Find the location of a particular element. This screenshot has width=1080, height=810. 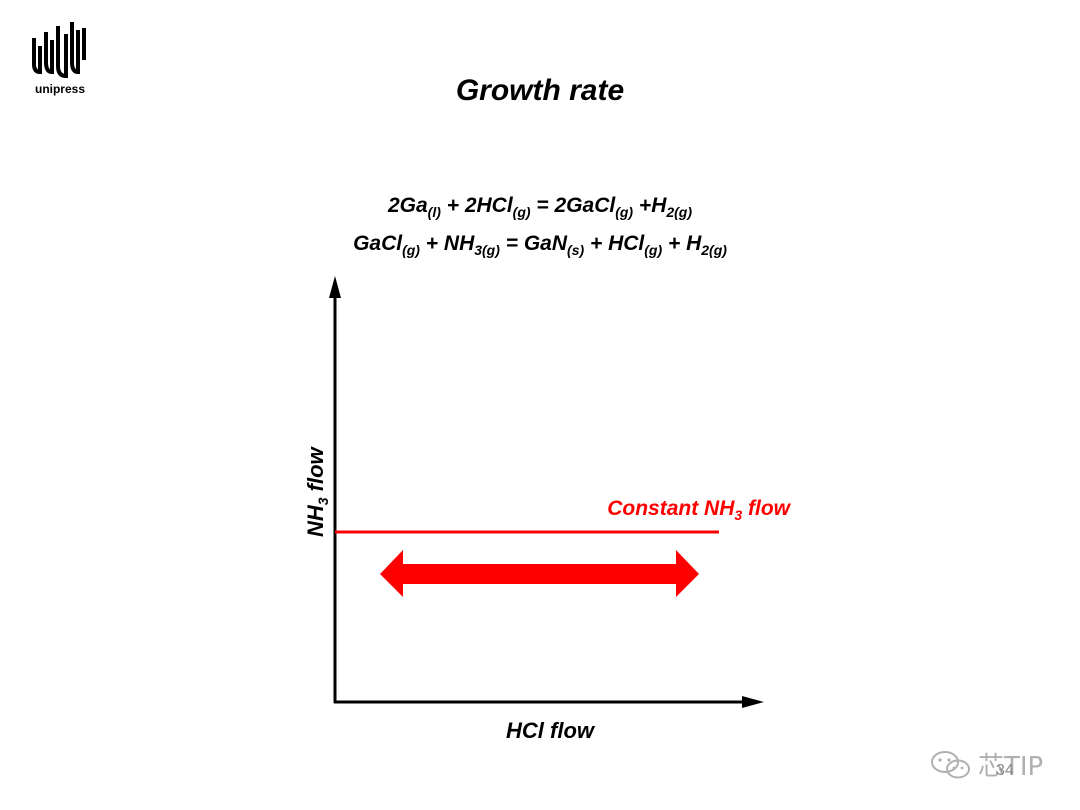

x-axis is located at coordinates (549, 702).